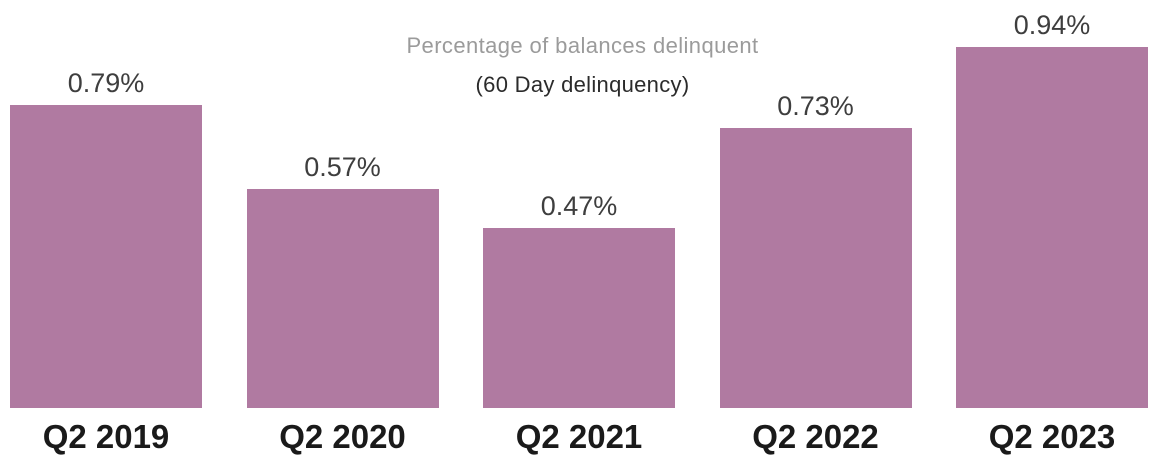 Image resolution: width=1165 pixels, height=463 pixels. I want to click on category-label: Q2 2023, so click(1052, 436).